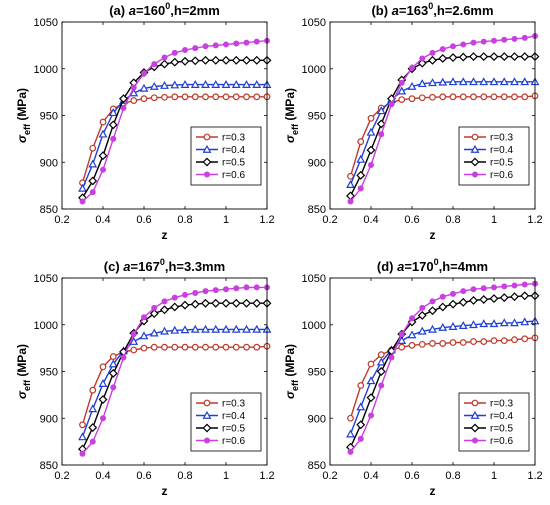  I want to click on y-axis-label-unit: (MPa), so click(22, 362).